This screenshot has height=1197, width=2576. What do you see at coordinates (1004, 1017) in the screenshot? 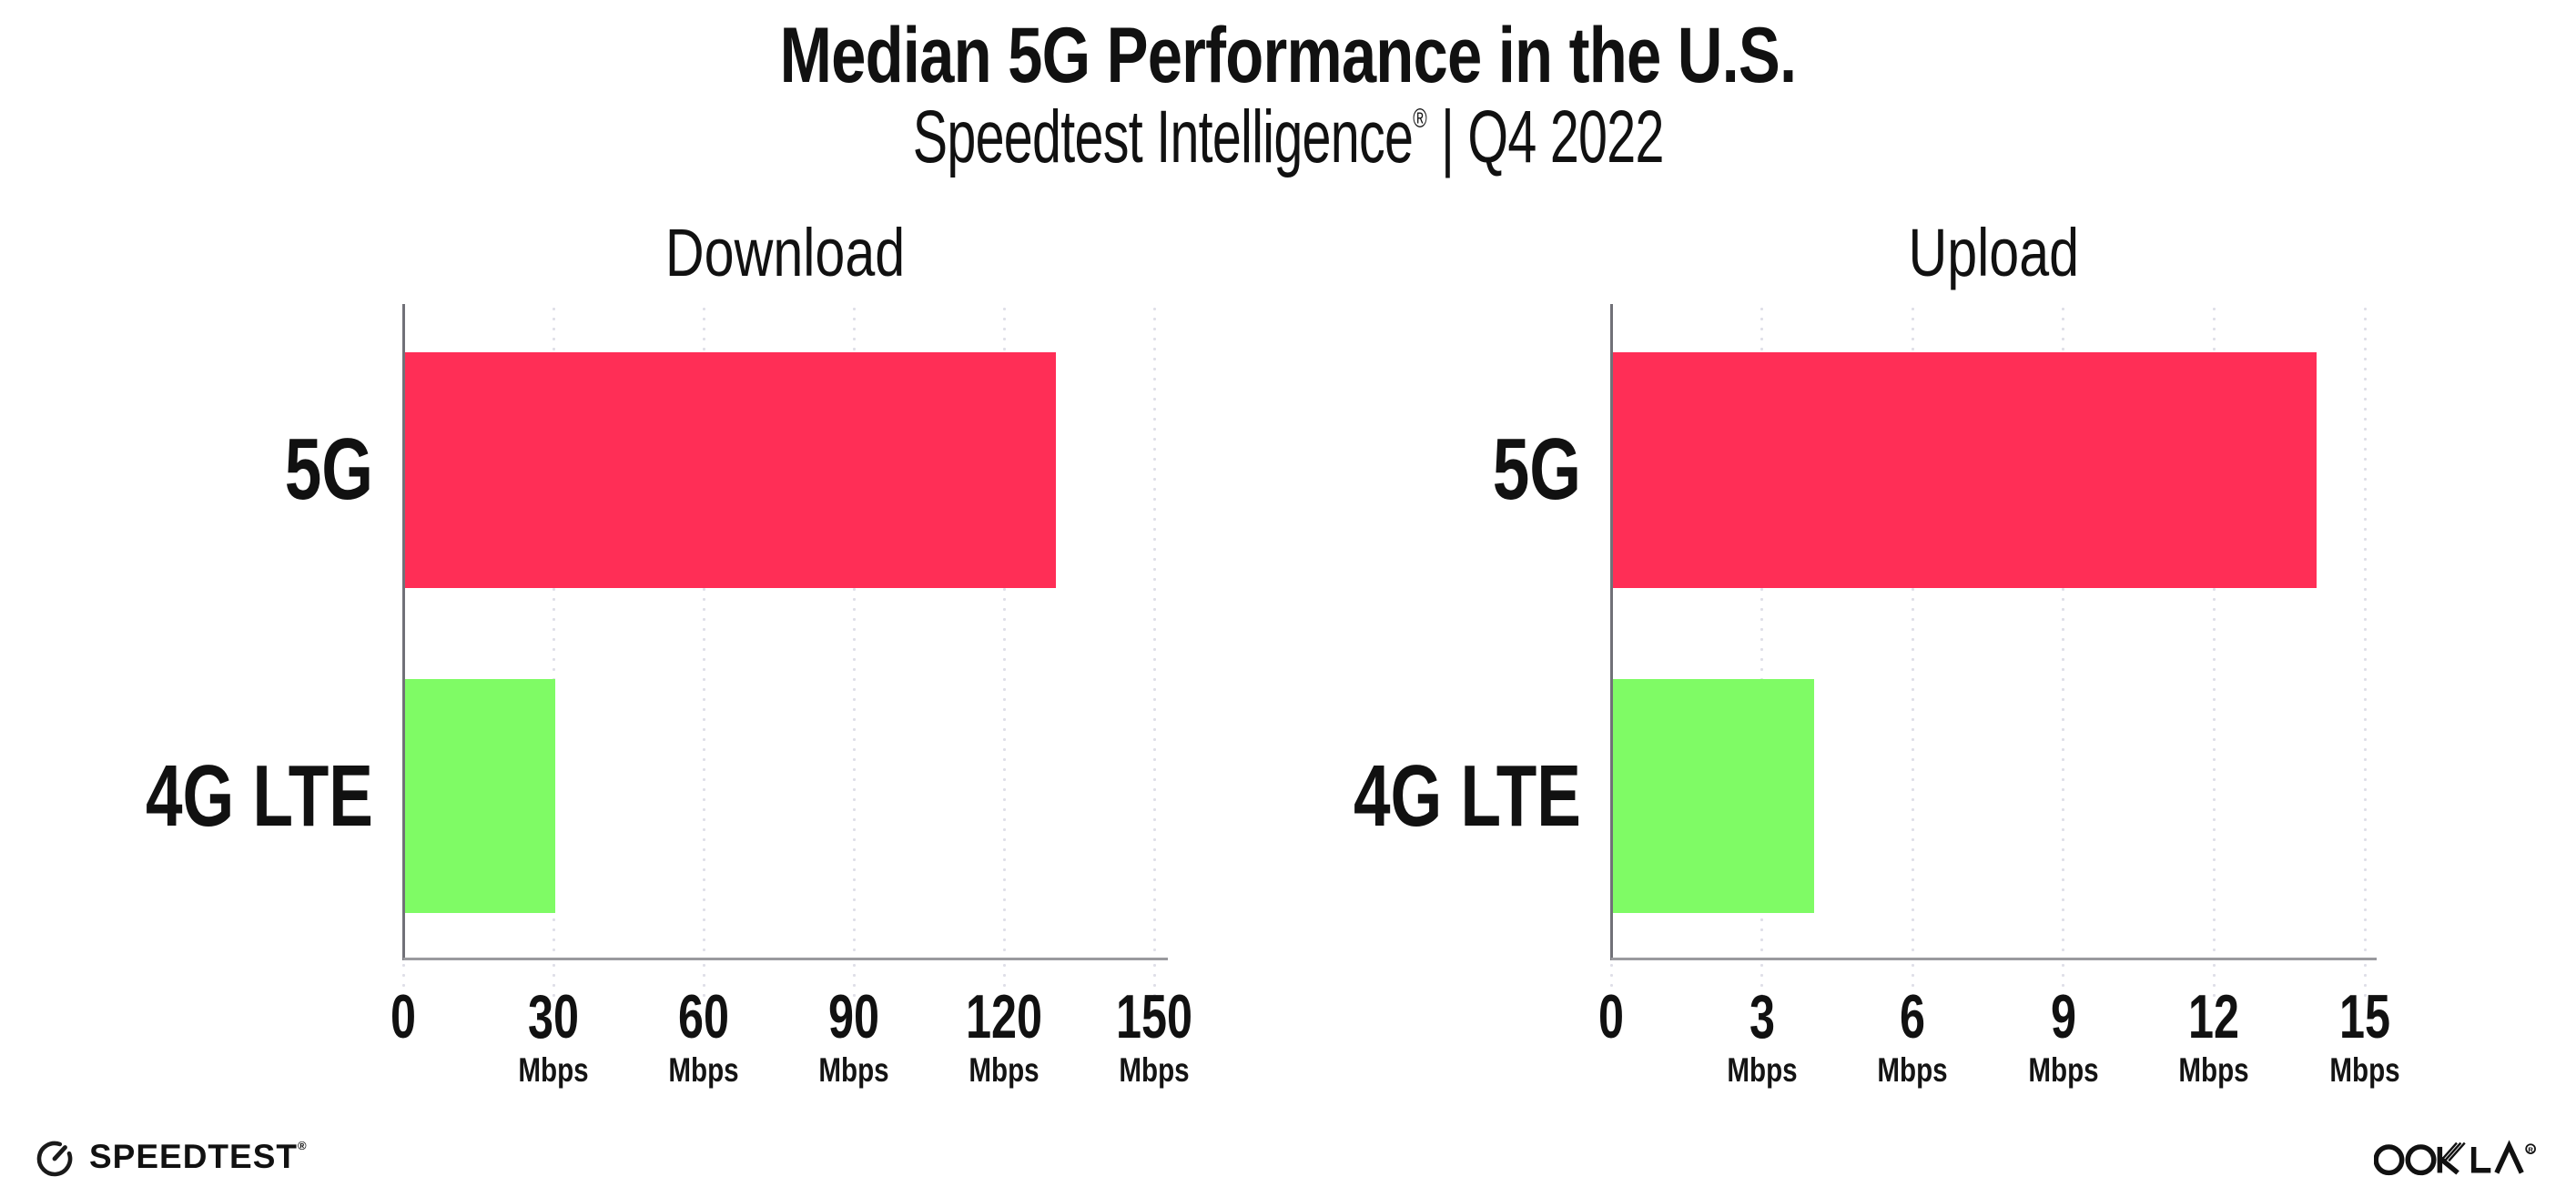
I see `x-tick-label: 120` at bounding box center [1004, 1017].